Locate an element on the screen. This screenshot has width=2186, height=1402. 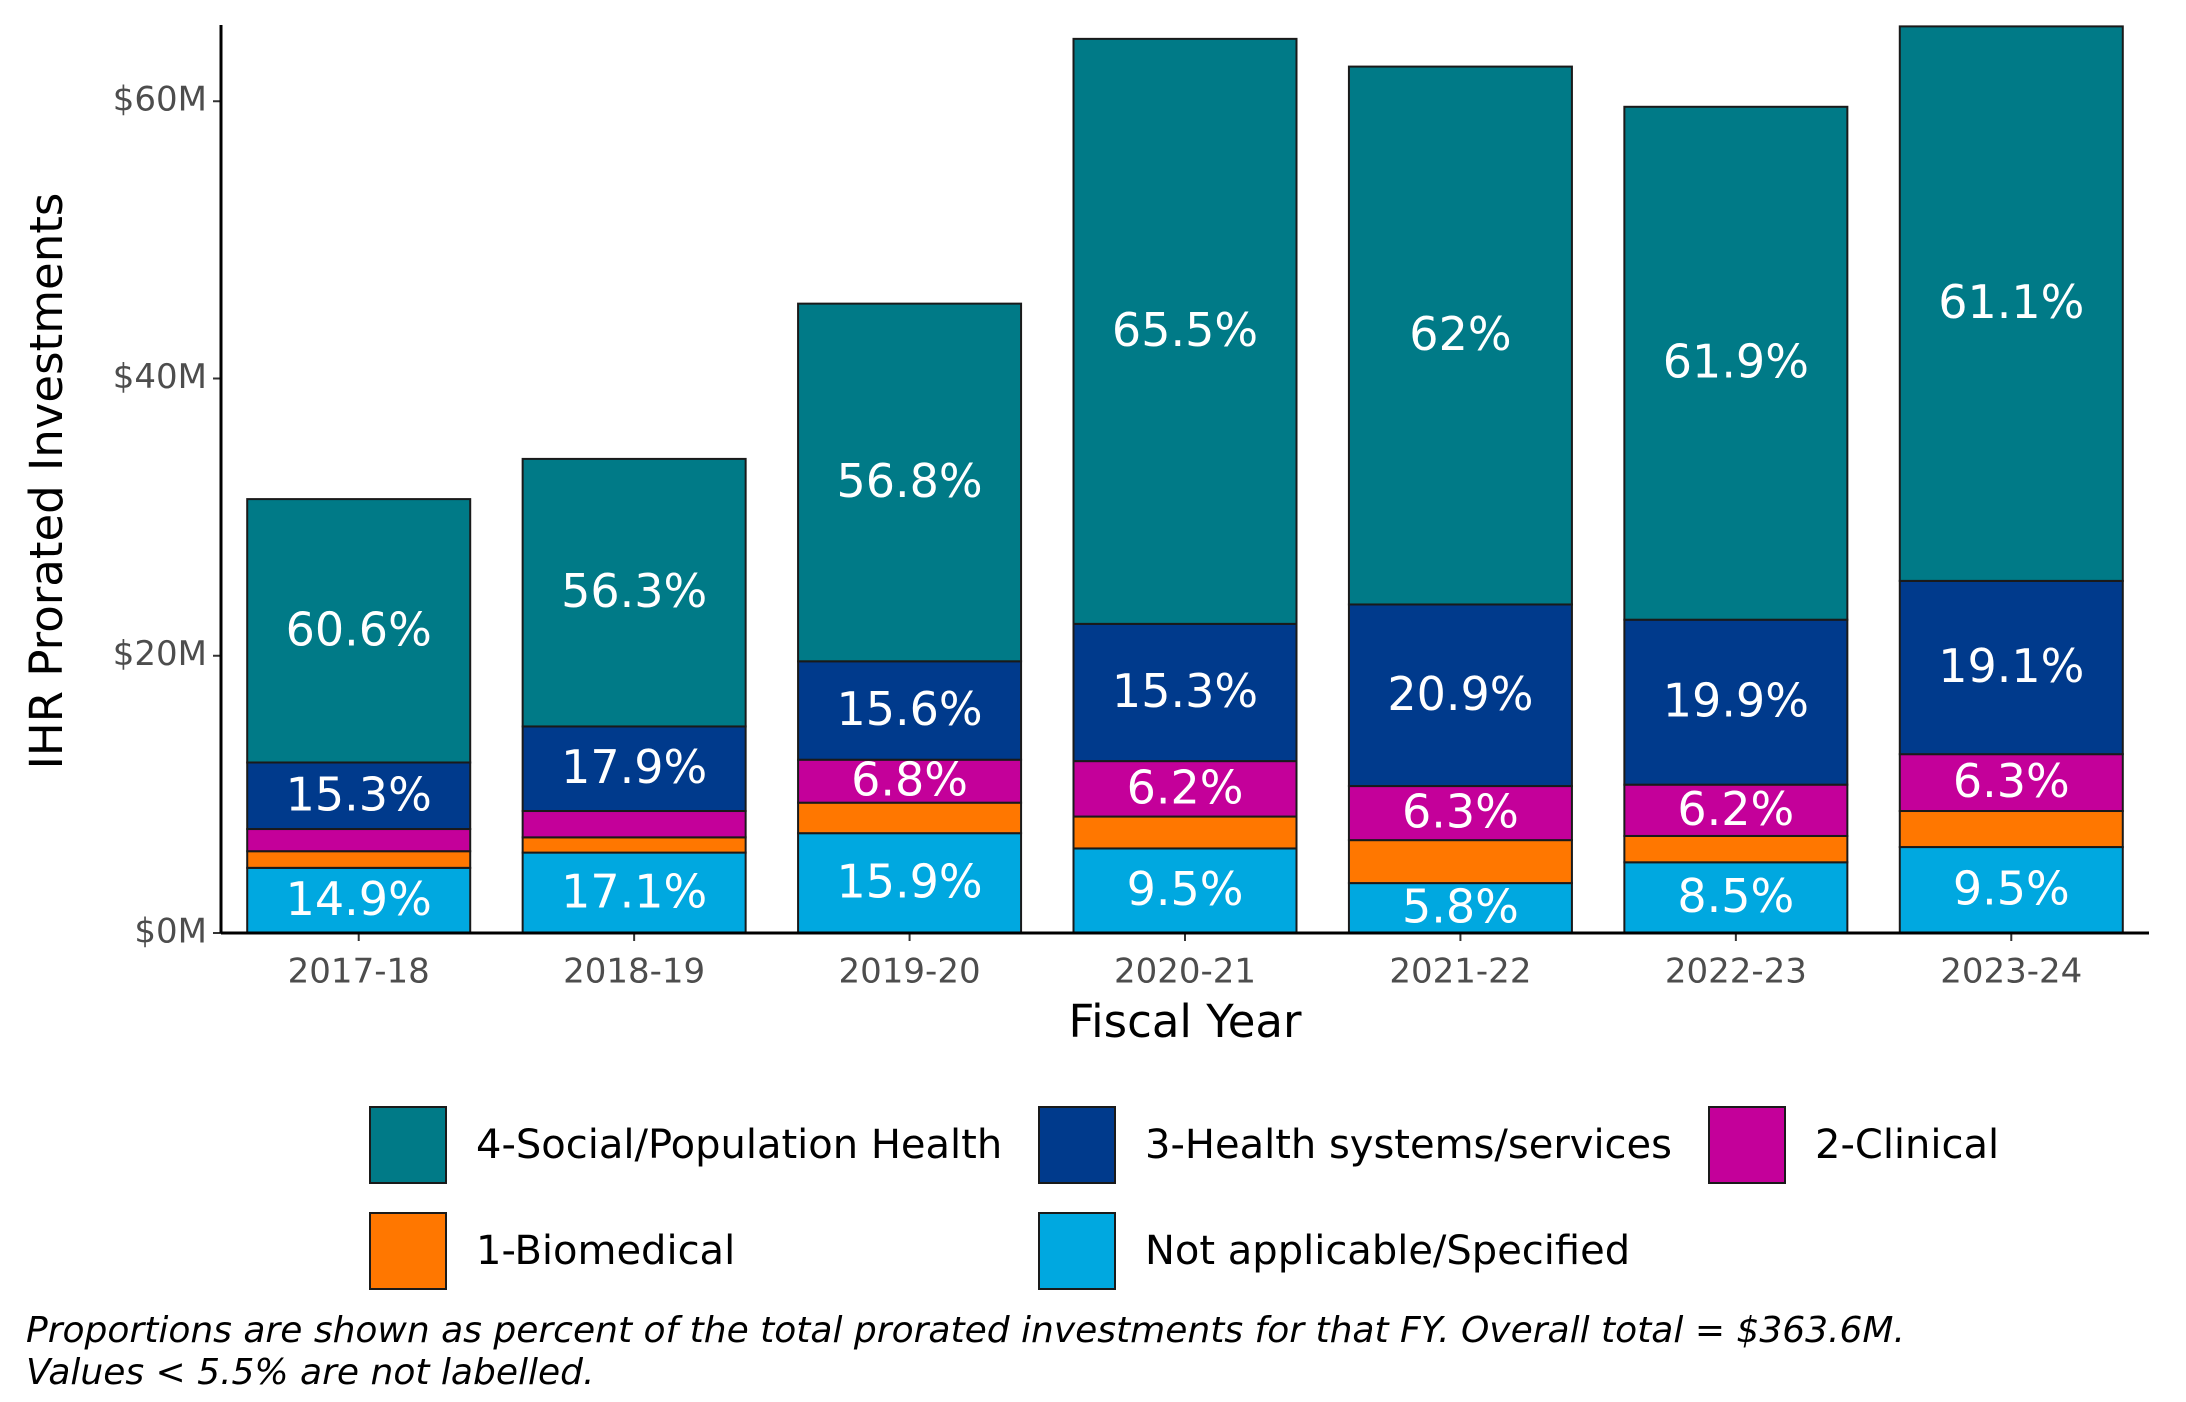
data-label: 17.9% is located at coordinates (634, 767).